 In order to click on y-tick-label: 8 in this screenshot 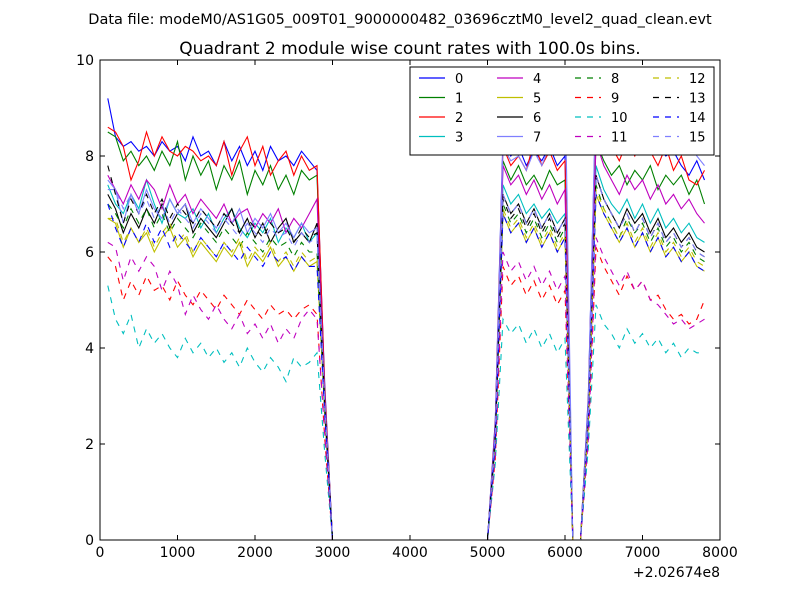, I will do `click(89, 157)`.